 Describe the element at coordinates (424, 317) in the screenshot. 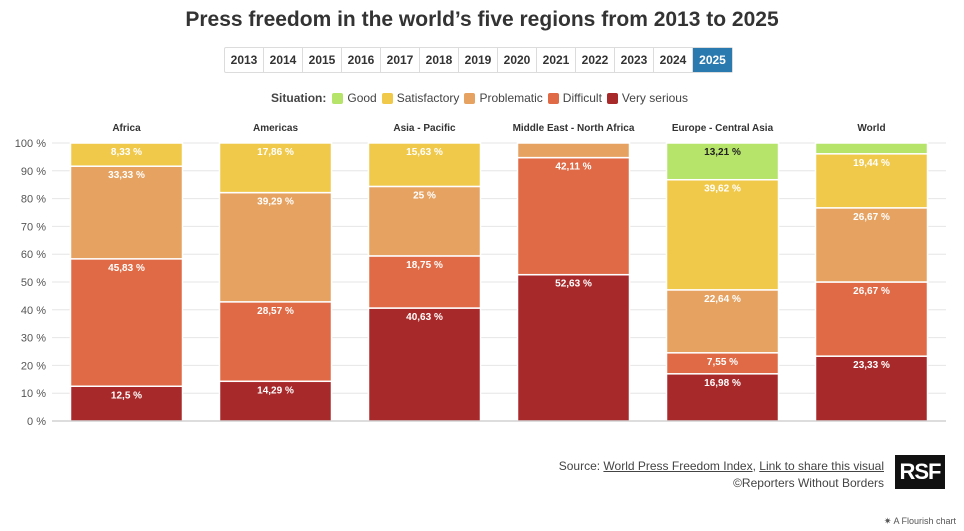

I see `data-label: 40,63 %` at that location.